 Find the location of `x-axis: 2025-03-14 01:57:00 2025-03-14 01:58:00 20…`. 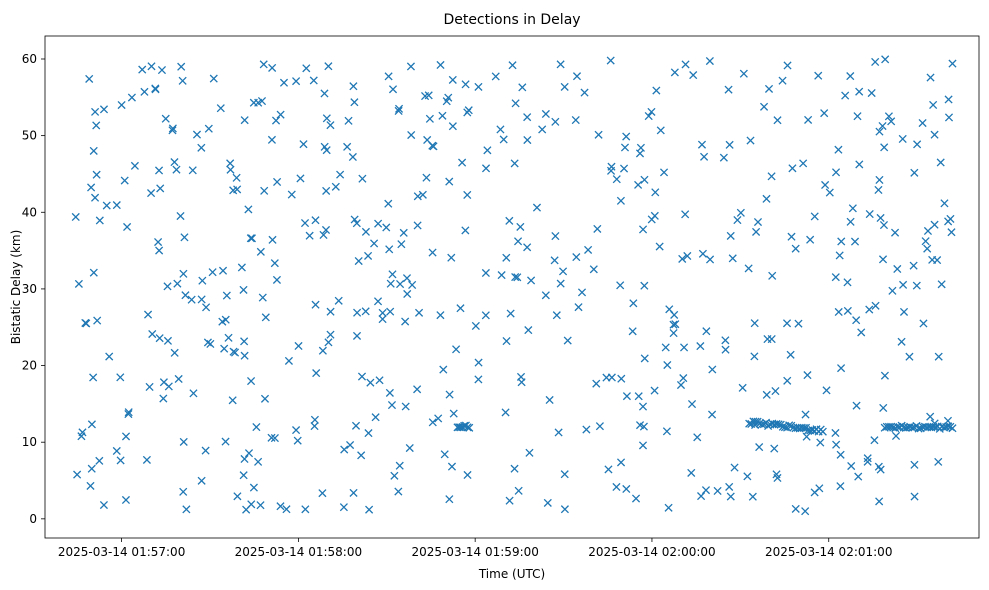

x-axis: 2025-03-14 01:57:00 2025-03-14 01:58:00 20… is located at coordinates (475, 548).